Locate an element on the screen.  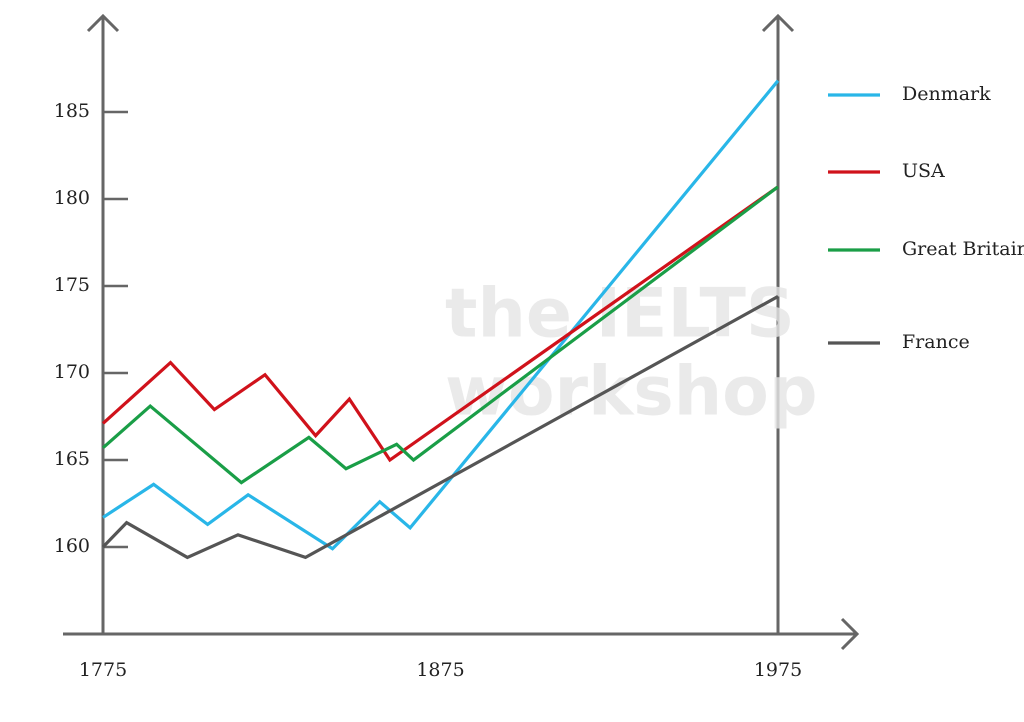
y-tick-label: 175 is located at coordinates (72, 285).